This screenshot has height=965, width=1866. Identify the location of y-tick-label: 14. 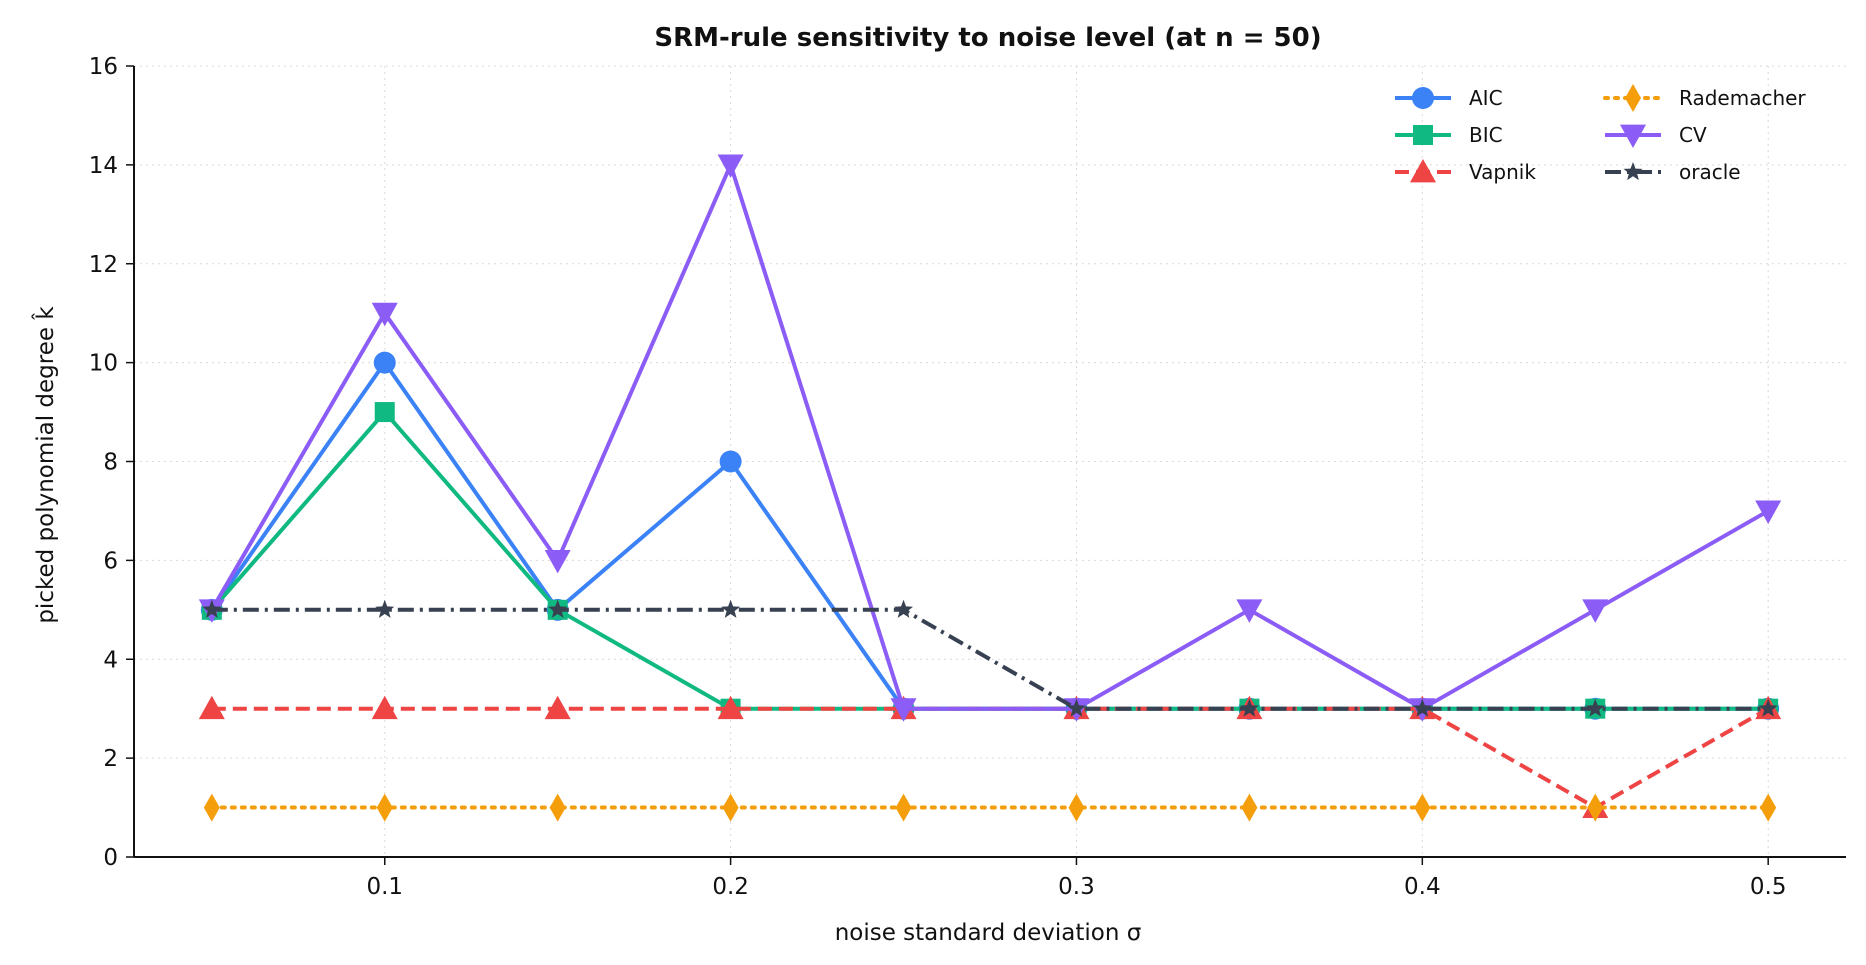
(103, 166).